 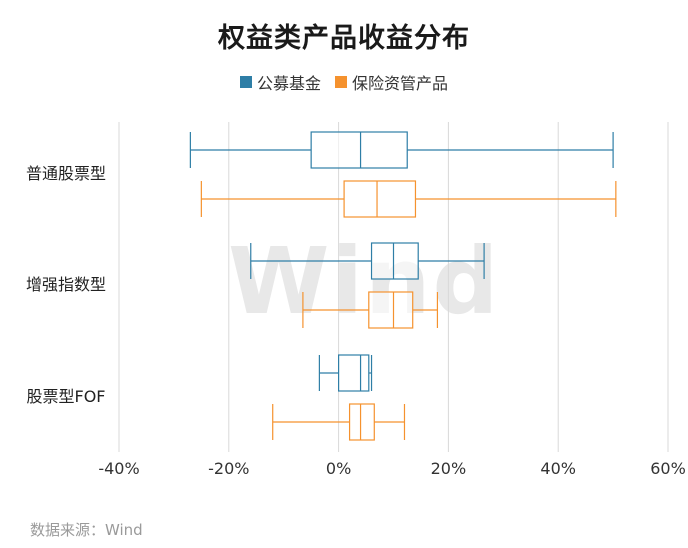 I want to click on legend-swatch-public-fund, so click(x=245, y=82).